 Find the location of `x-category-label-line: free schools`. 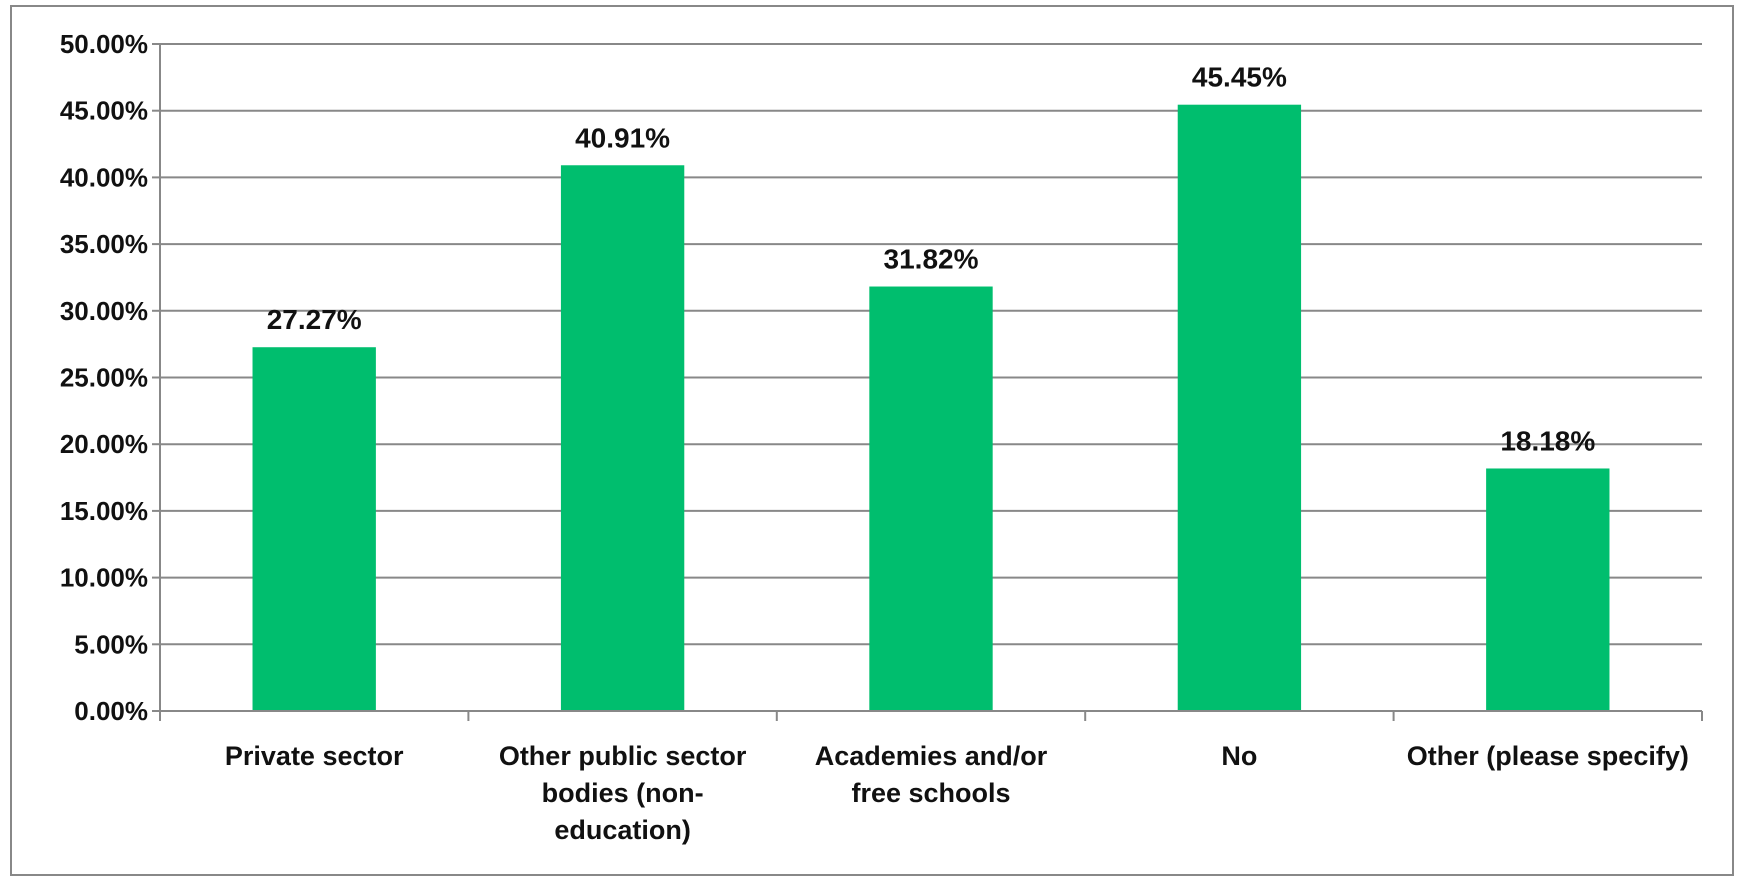

x-category-label-line: free schools is located at coordinates (930, 793).